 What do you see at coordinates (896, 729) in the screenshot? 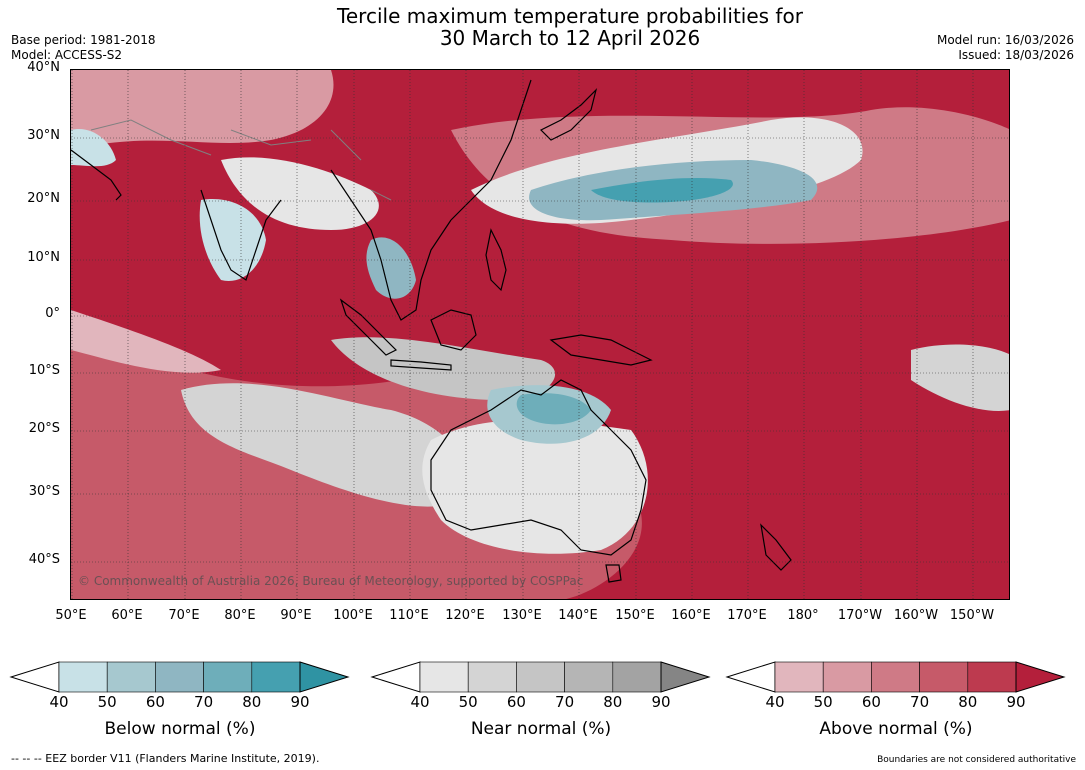
I see `colorbar-label-above: Above normal (%)` at bounding box center [896, 729].